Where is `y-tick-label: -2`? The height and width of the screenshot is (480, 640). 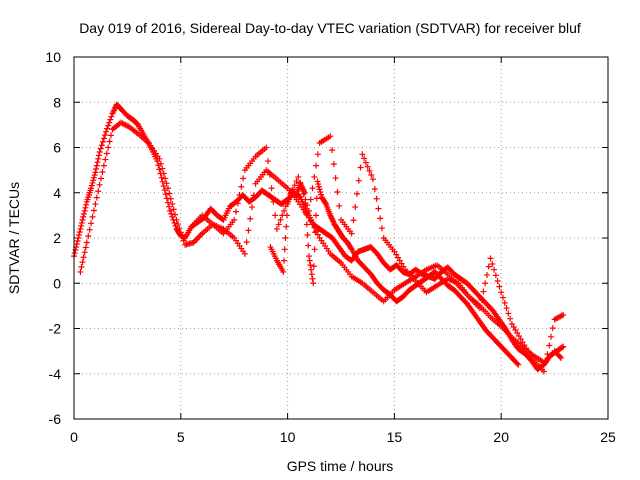 y-tick-label: -2 is located at coordinates (55, 329).